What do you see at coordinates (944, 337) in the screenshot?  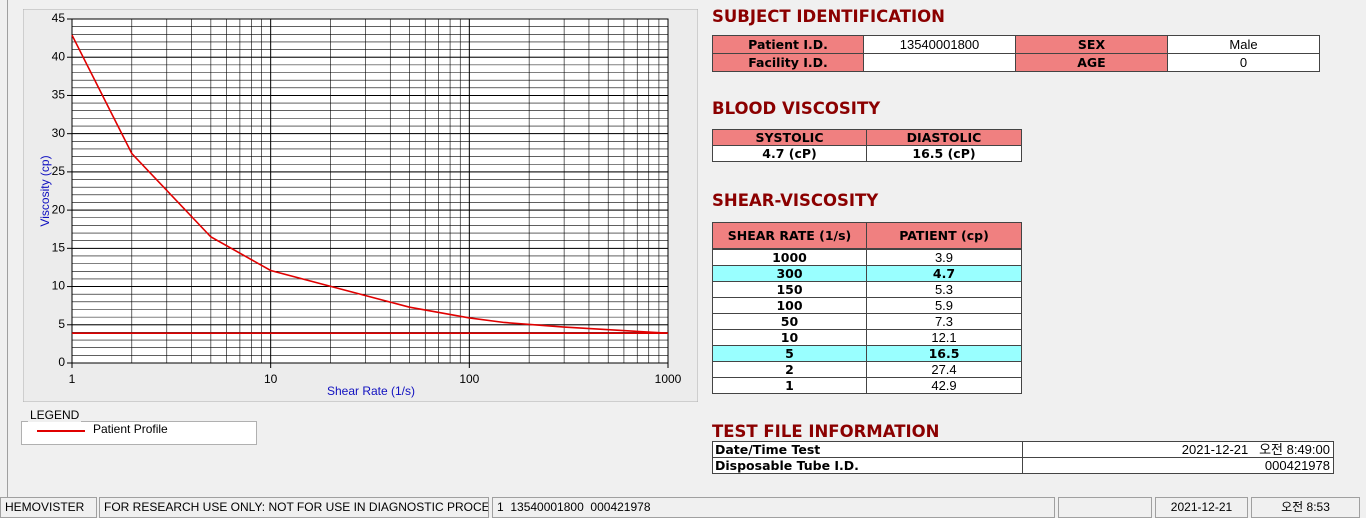 I see `shear-cell: 12.1` at bounding box center [944, 337].